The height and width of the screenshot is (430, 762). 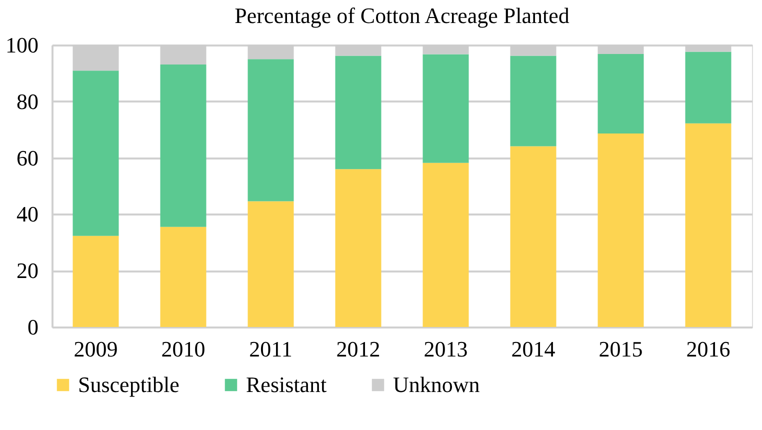 What do you see at coordinates (22, 45) in the screenshot?
I see `y-tick-label: 100` at bounding box center [22, 45].